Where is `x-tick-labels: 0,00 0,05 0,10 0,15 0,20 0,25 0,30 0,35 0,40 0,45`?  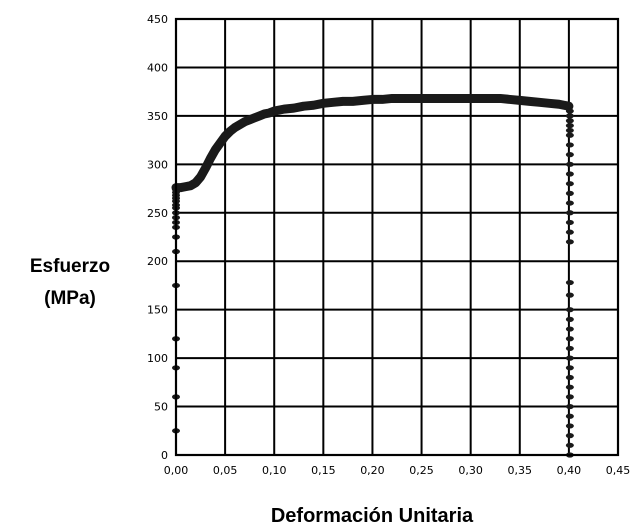
x-tick-labels: 0,00 0,05 0,10 0,15 0,20 0,25 0,30 0,35 0,40 0,45 is located at coordinates (397, 470).